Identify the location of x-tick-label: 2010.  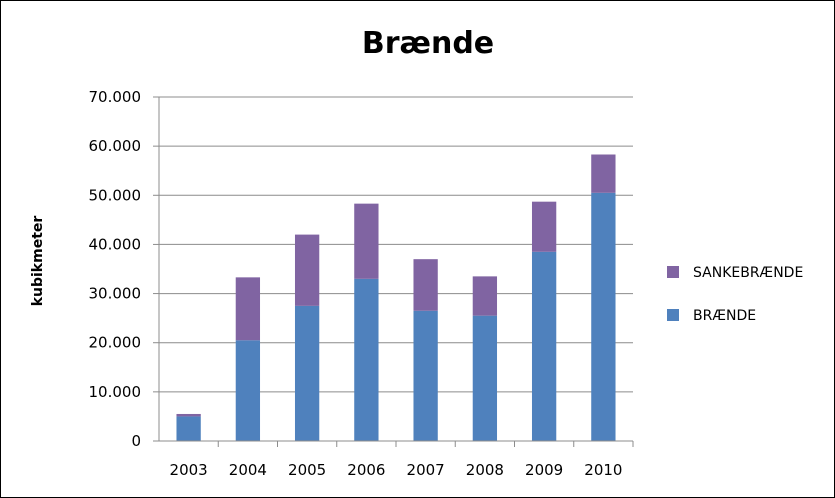
(603, 470).